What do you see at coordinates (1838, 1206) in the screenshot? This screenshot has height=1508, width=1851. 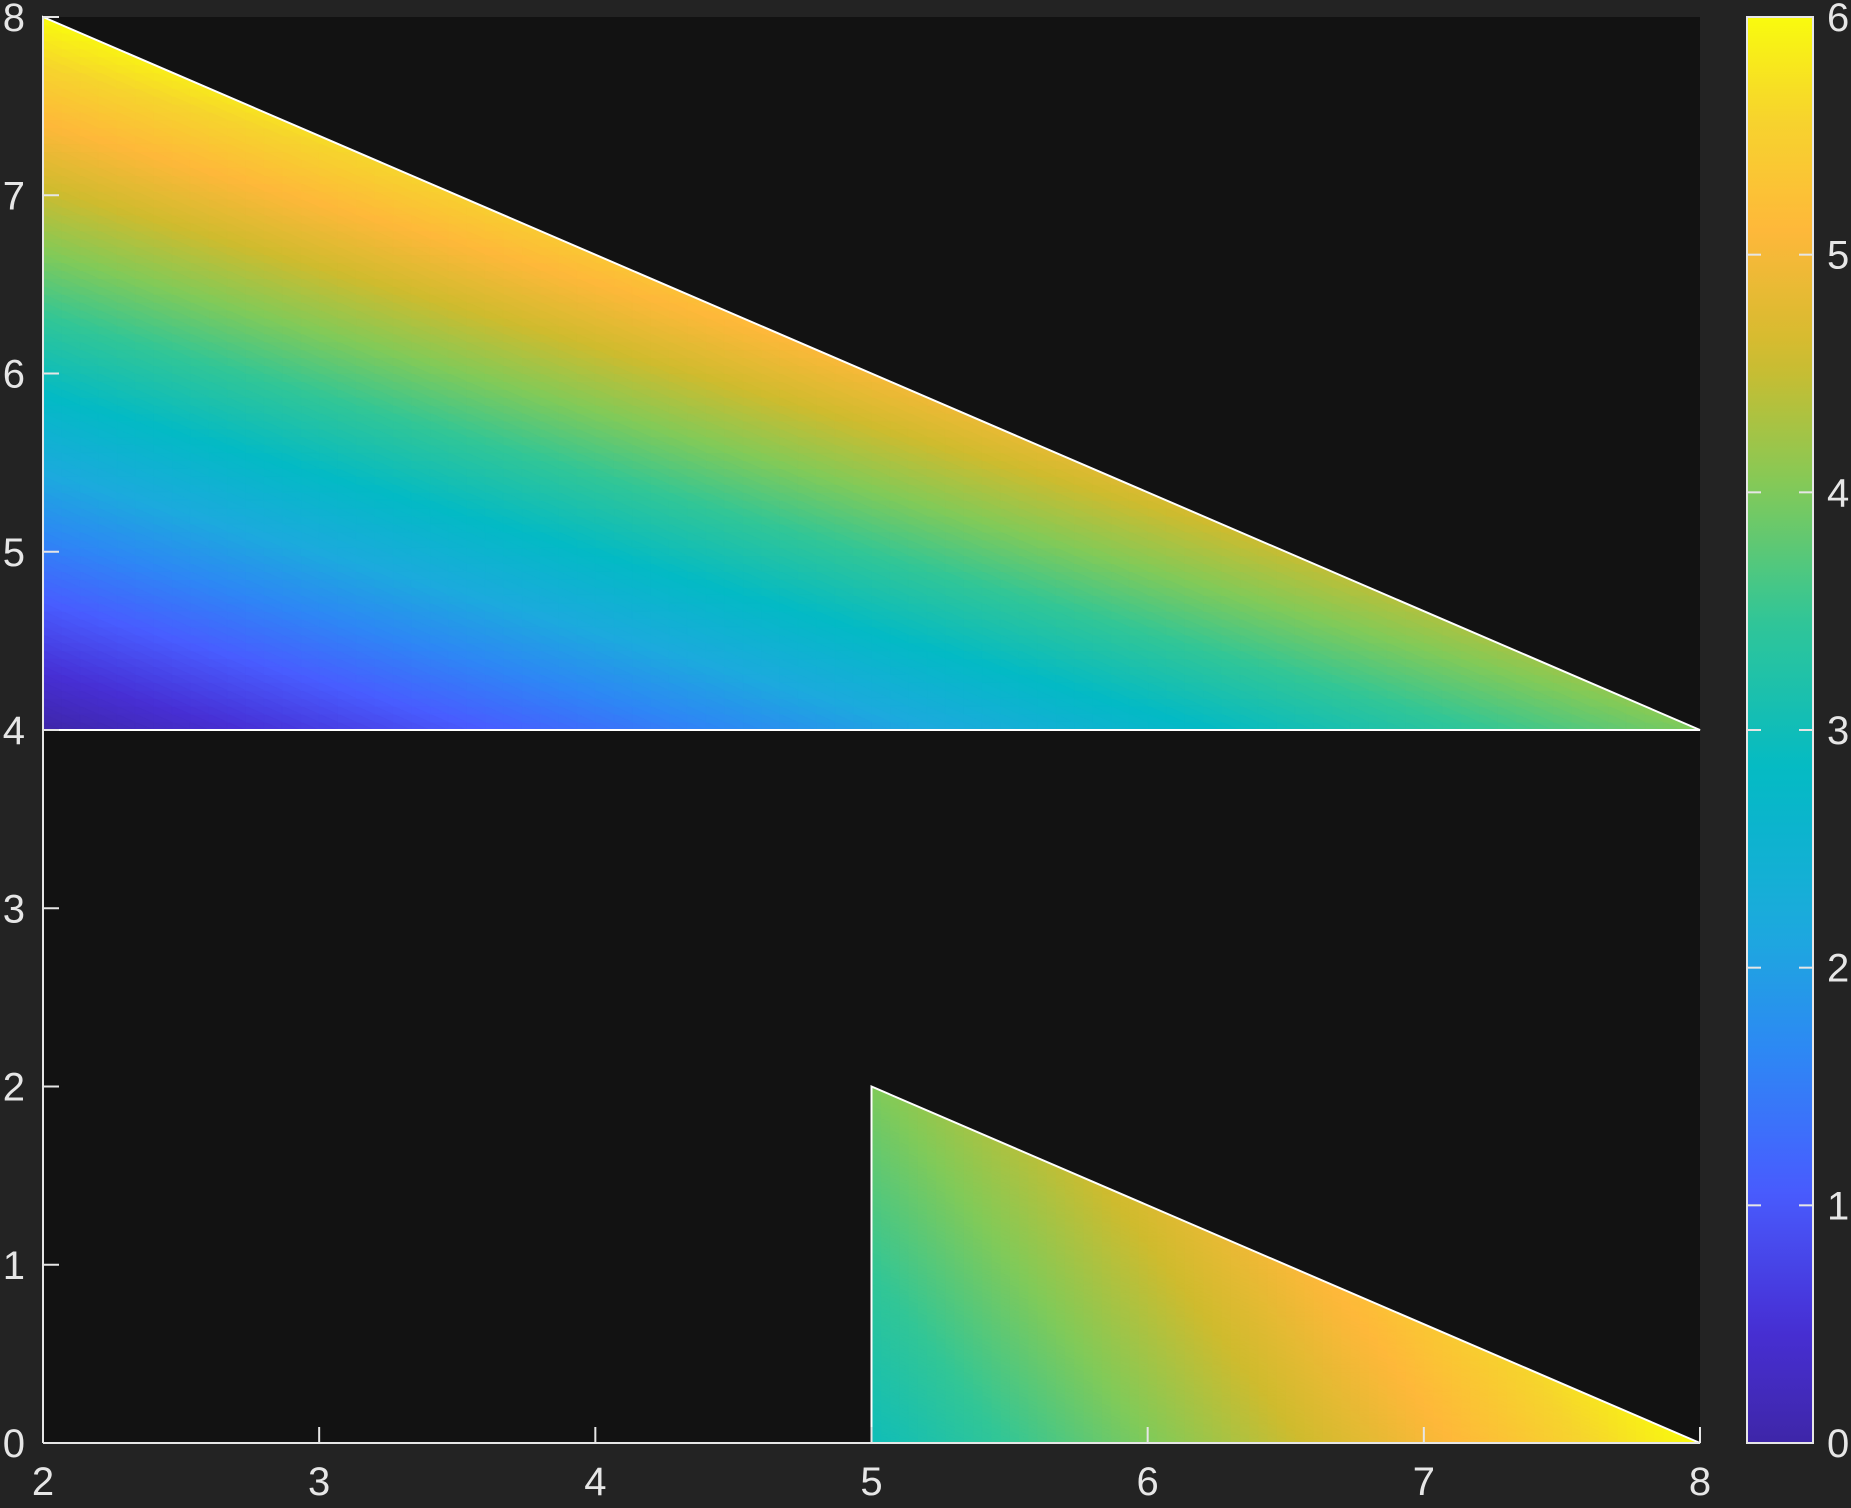 I see `colorbar-tick-label: 1` at bounding box center [1838, 1206].